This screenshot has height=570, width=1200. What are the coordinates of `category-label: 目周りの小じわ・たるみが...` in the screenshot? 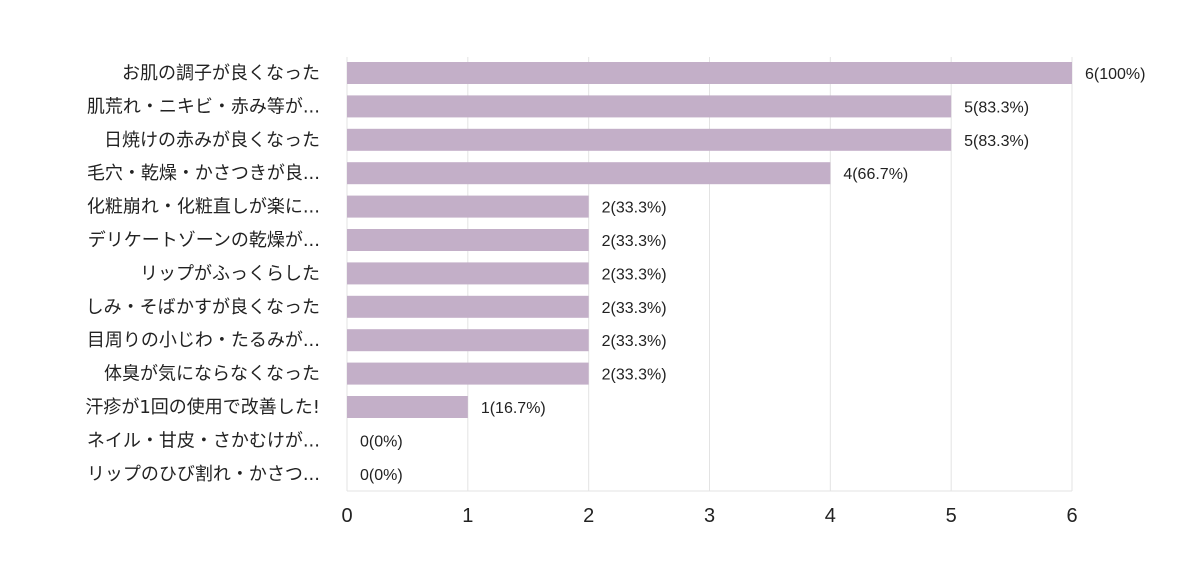 It's located at (203, 340).